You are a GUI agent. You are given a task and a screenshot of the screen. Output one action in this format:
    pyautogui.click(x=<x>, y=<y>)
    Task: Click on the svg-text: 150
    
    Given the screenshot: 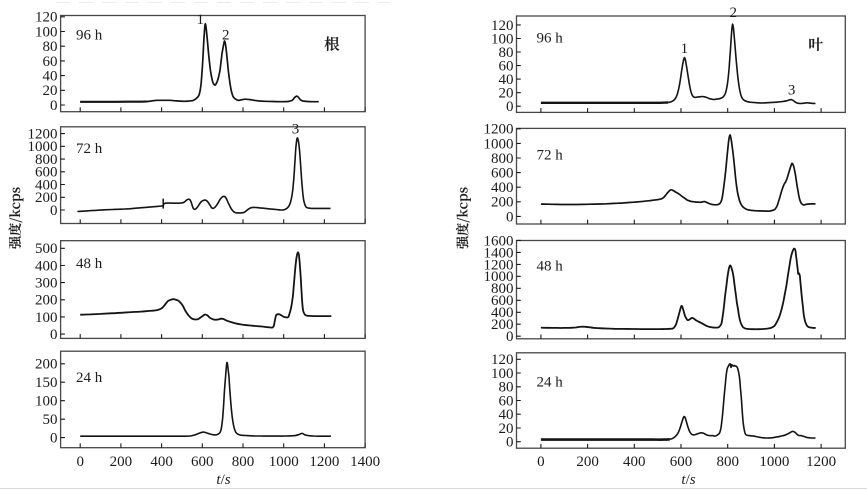 What is the action you would take?
    pyautogui.click(x=46, y=383)
    